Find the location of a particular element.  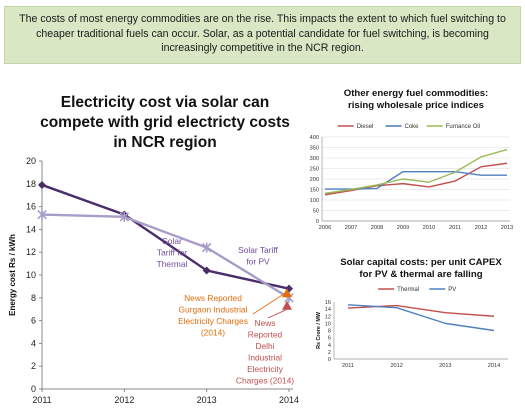

chartwpi-x-tick-label: 2006 is located at coordinates (325, 228).